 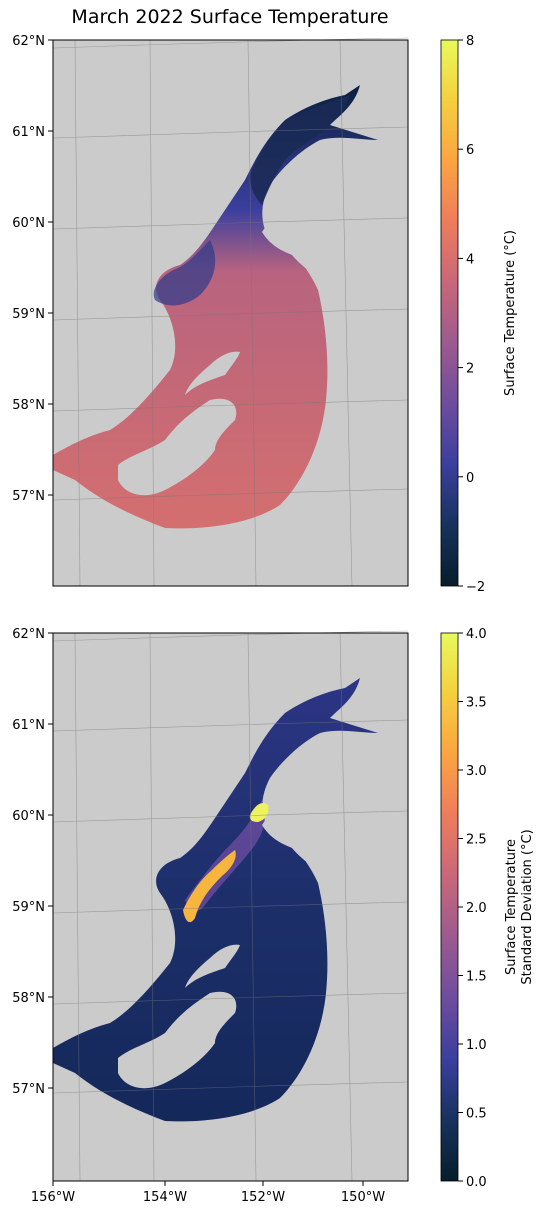 I want to click on colorbar-tick-label: 4.0, so click(x=476, y=634).